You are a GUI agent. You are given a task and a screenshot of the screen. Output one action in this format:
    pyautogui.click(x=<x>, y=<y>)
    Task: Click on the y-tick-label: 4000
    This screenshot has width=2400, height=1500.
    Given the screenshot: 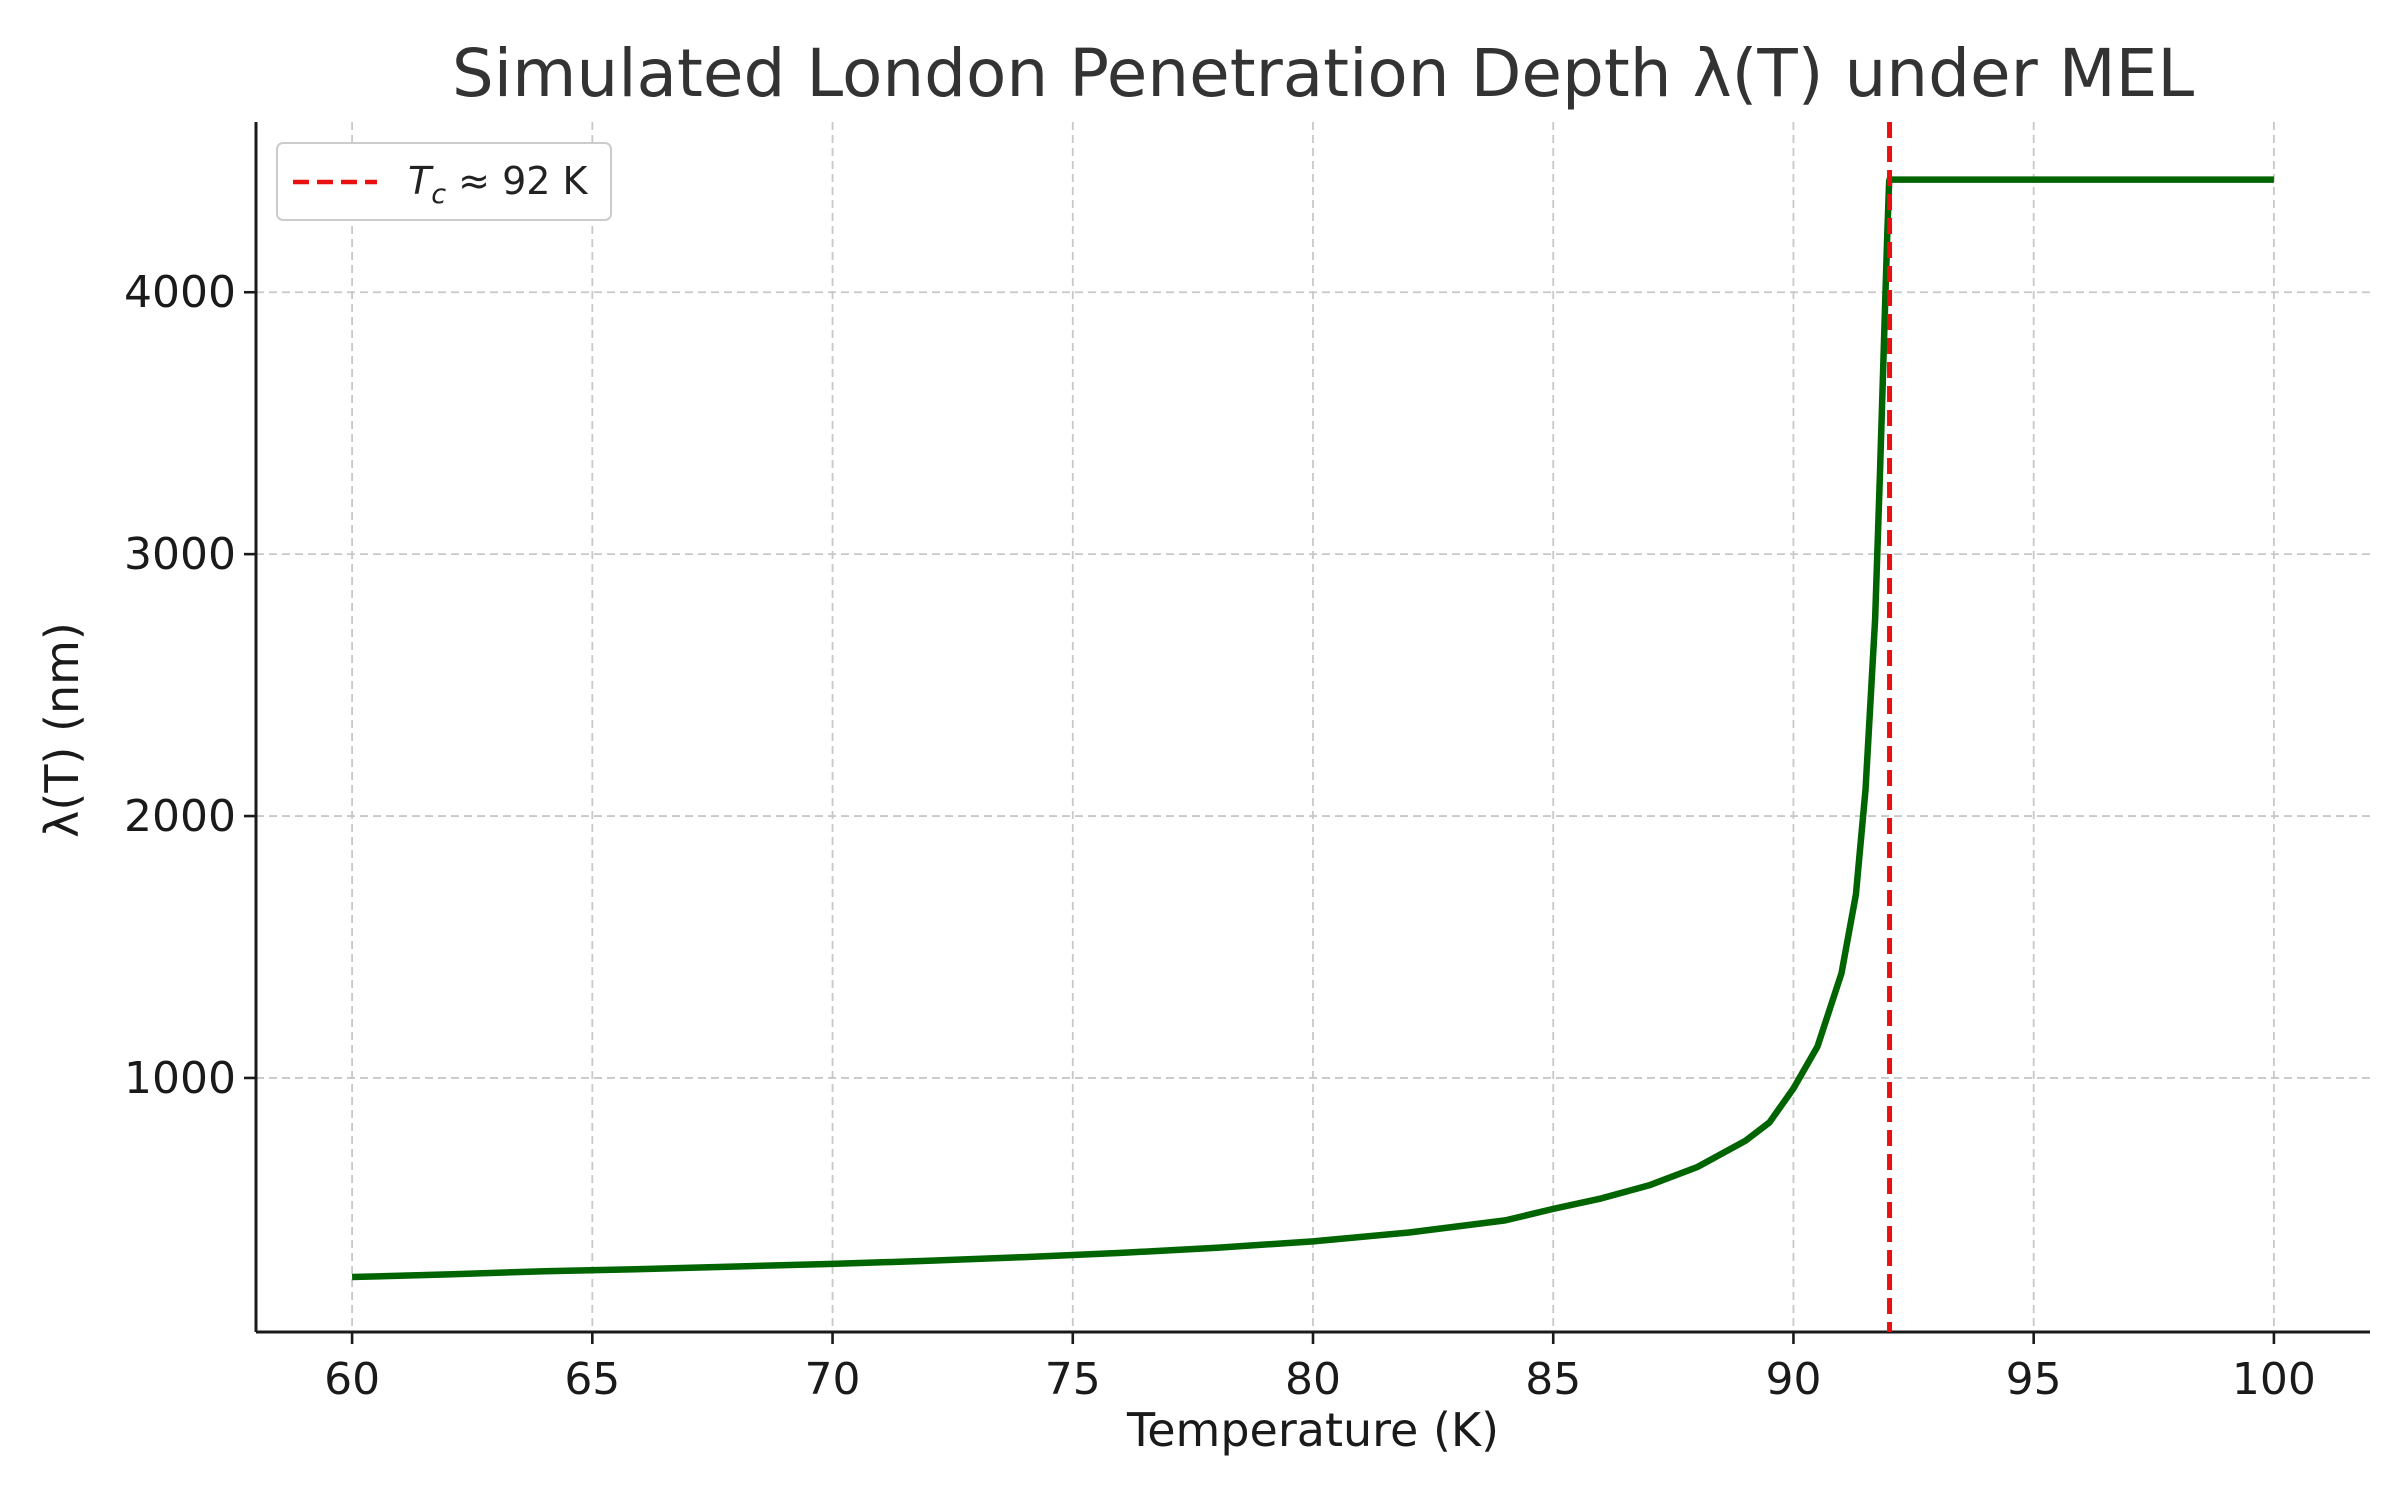 What is the action you would take?
    pyautogui.click(x=180, y=292)
    